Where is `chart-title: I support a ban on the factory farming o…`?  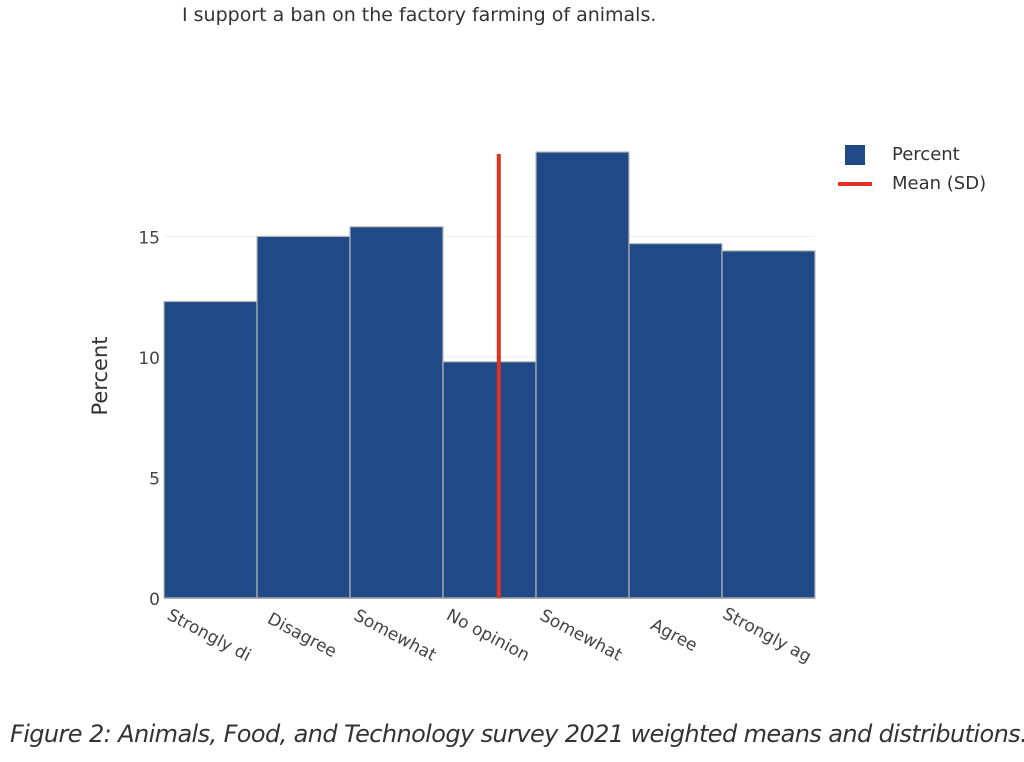 chart-title: I support a ban on the factory farming o… is located at coordinates (419, 15).